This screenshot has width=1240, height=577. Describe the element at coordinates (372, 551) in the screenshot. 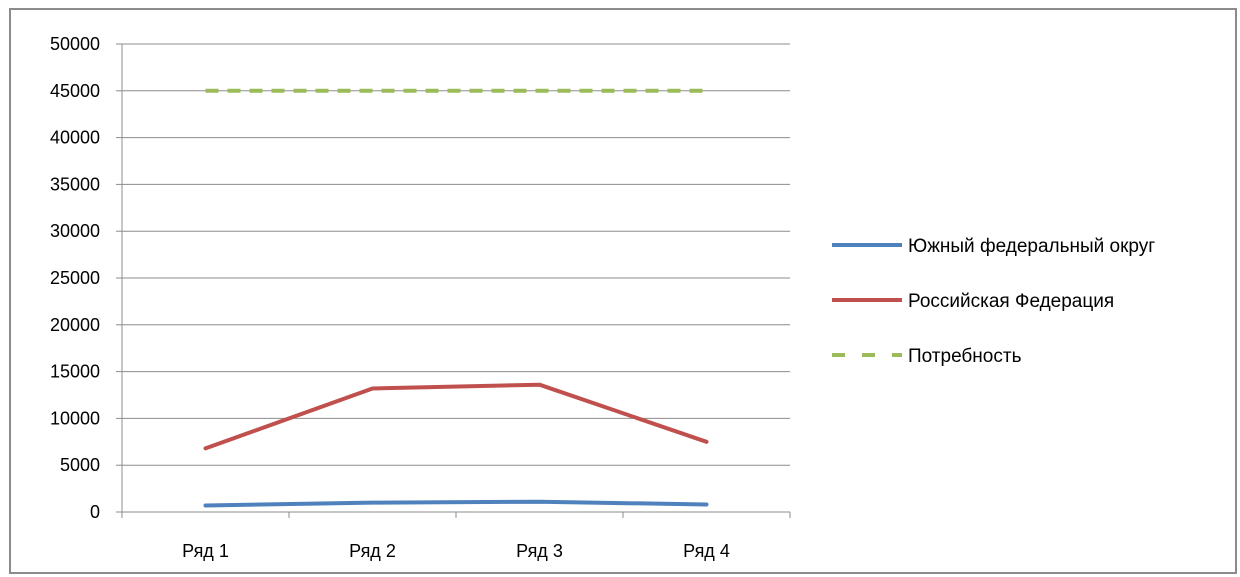

I see `x-tick-label: Ряд 2` at that location.